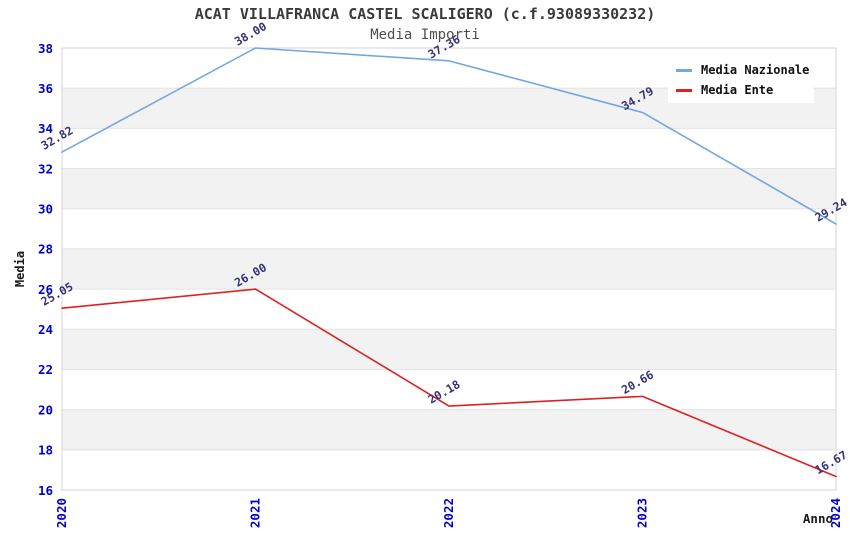 The height and width of the screenshot is (550, 850). Describe the element at coordinates (684, 90) in the screenshot. I see `legend-line-sample-ente-icon` at that location.